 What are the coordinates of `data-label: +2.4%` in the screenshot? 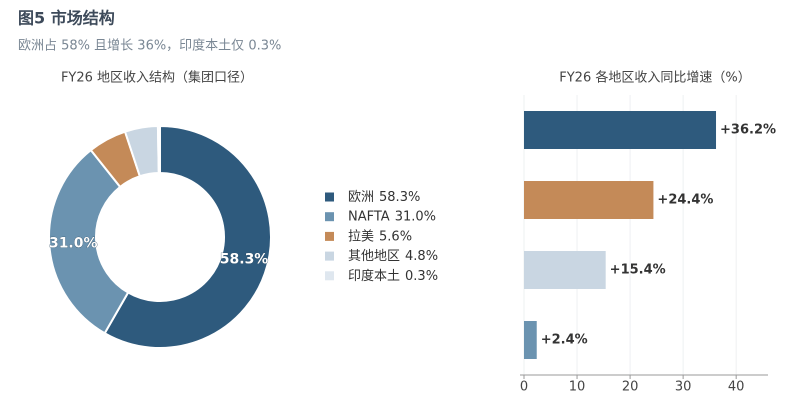 It's located at (564, 340).